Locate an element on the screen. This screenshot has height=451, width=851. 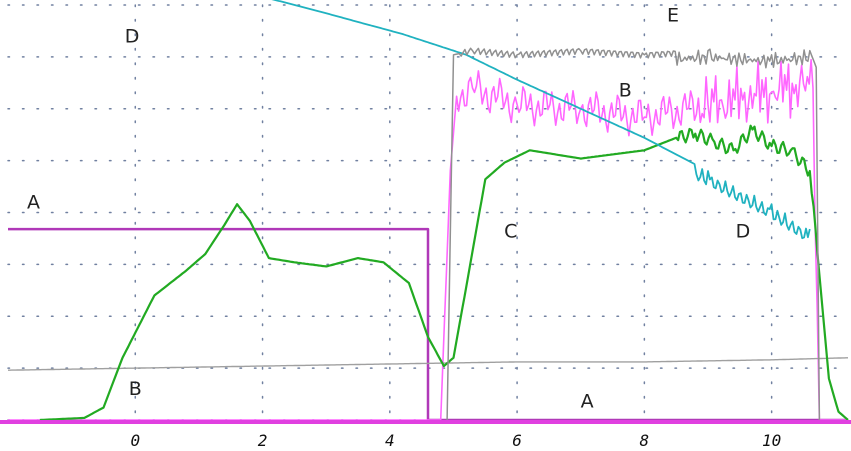
trace-label: C is located at coordinates (510, 231).